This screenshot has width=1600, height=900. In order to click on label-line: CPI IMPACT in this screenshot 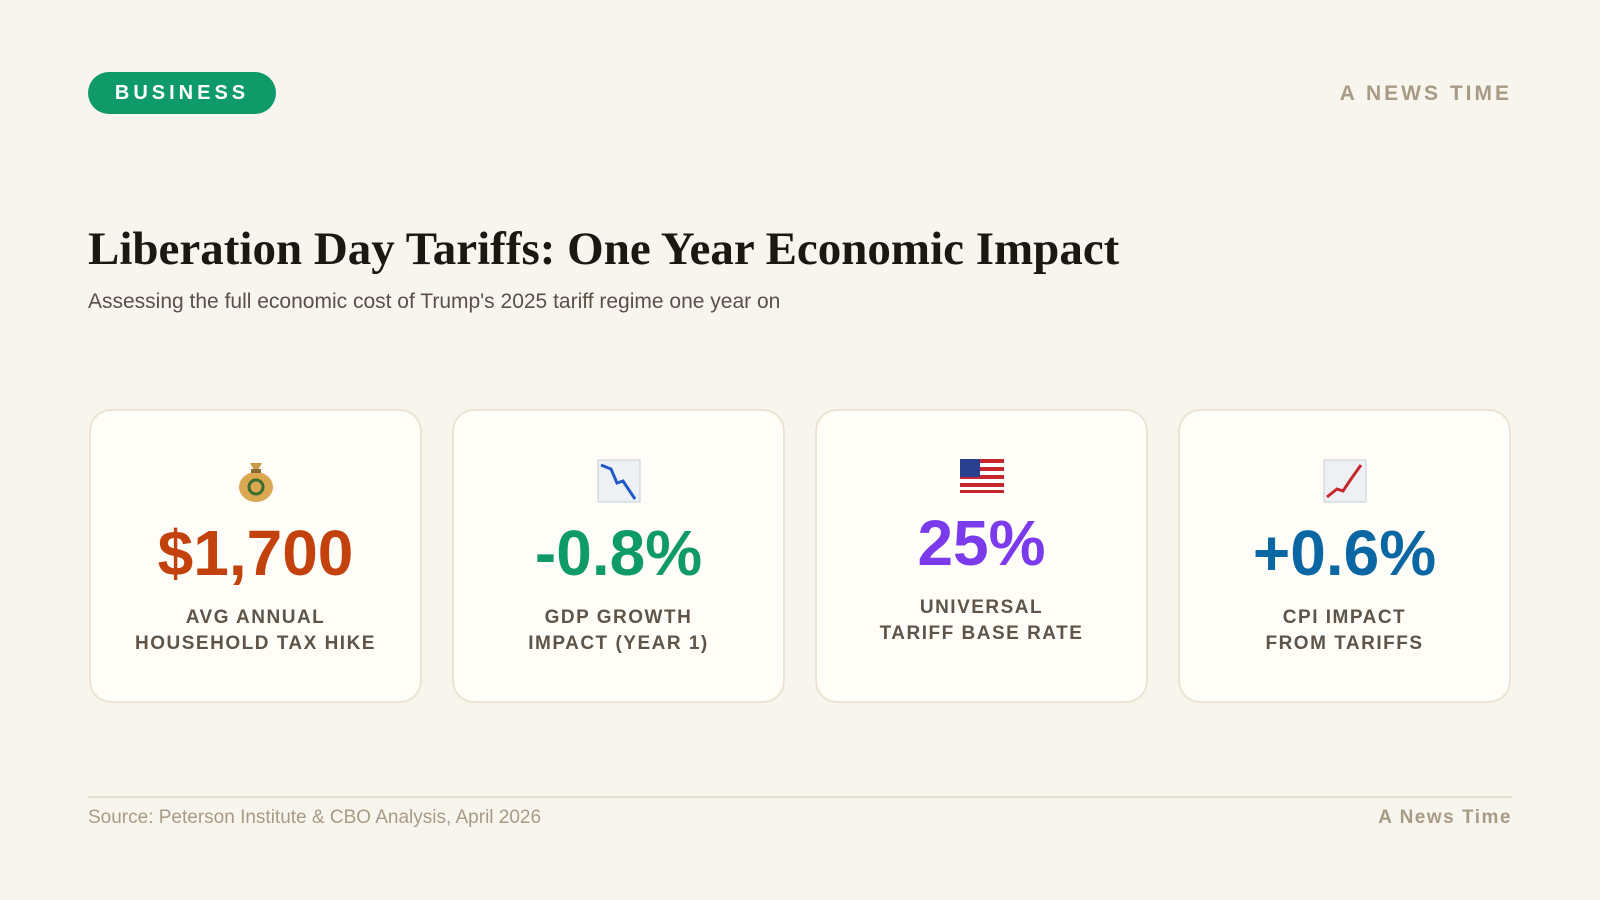, I will do `click(1344, 617)`.